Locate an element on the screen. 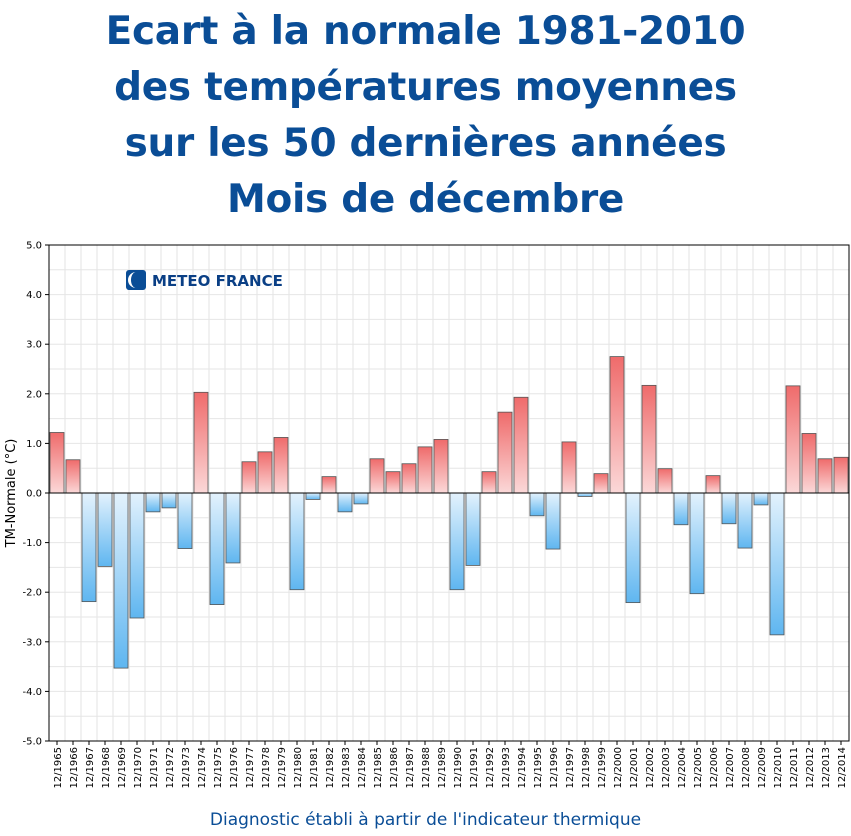  x-tick-label: 12/2001 is located at coordinates (634, 768).